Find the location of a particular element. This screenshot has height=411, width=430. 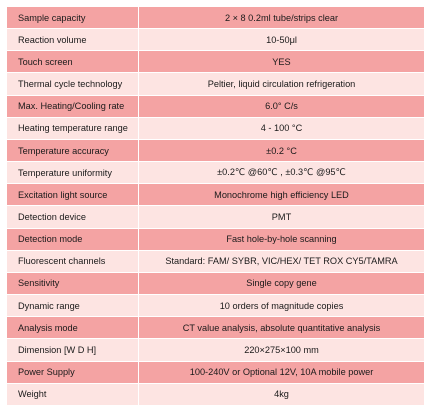

spec-row-sensitivity: Sensitivity Single copy gene is located at coordinates (215, 283).